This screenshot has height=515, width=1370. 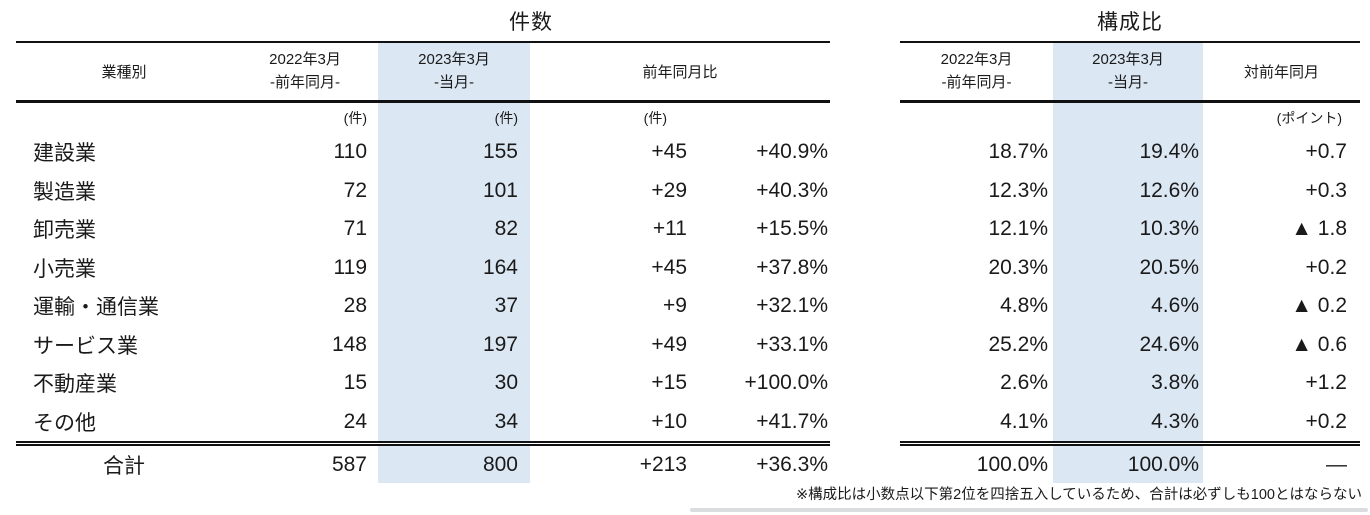 What do you see at coordinates (355, 190) in the screenshot?
I see `prev-month-cell: 72` at bounding box center [355, 190].